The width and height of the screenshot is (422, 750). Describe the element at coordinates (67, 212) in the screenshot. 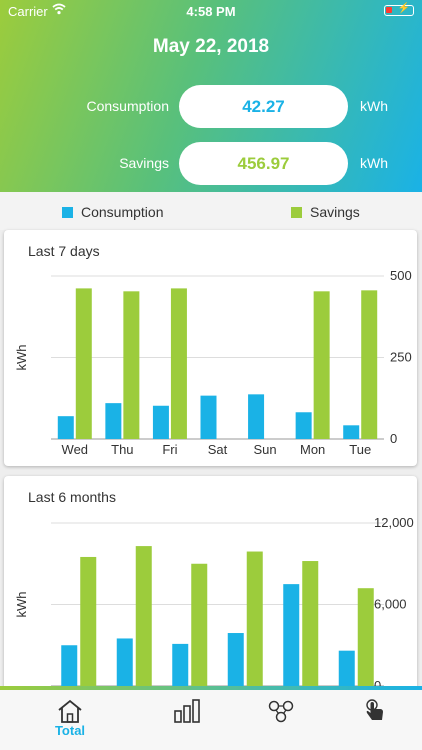

I see `legend-swatch-consumption` at that location.